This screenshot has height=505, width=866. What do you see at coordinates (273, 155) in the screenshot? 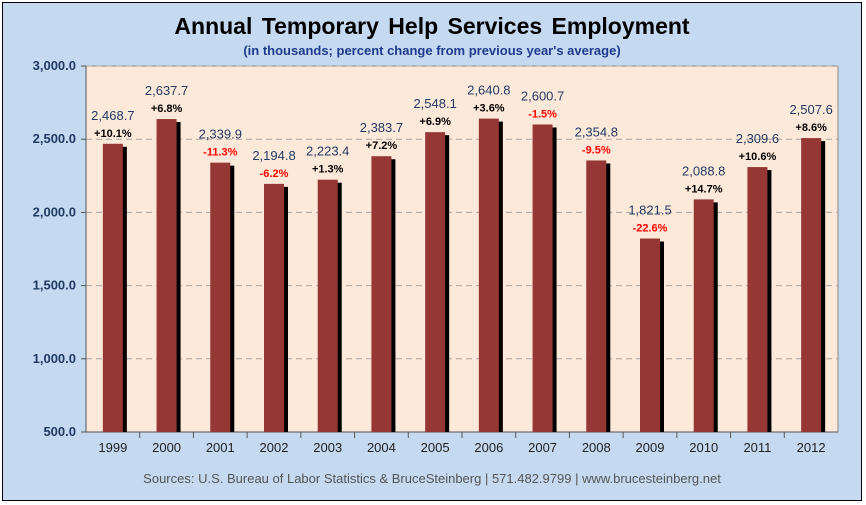
I see `value-label: 2,194.8` at bounding box center [273, 155].